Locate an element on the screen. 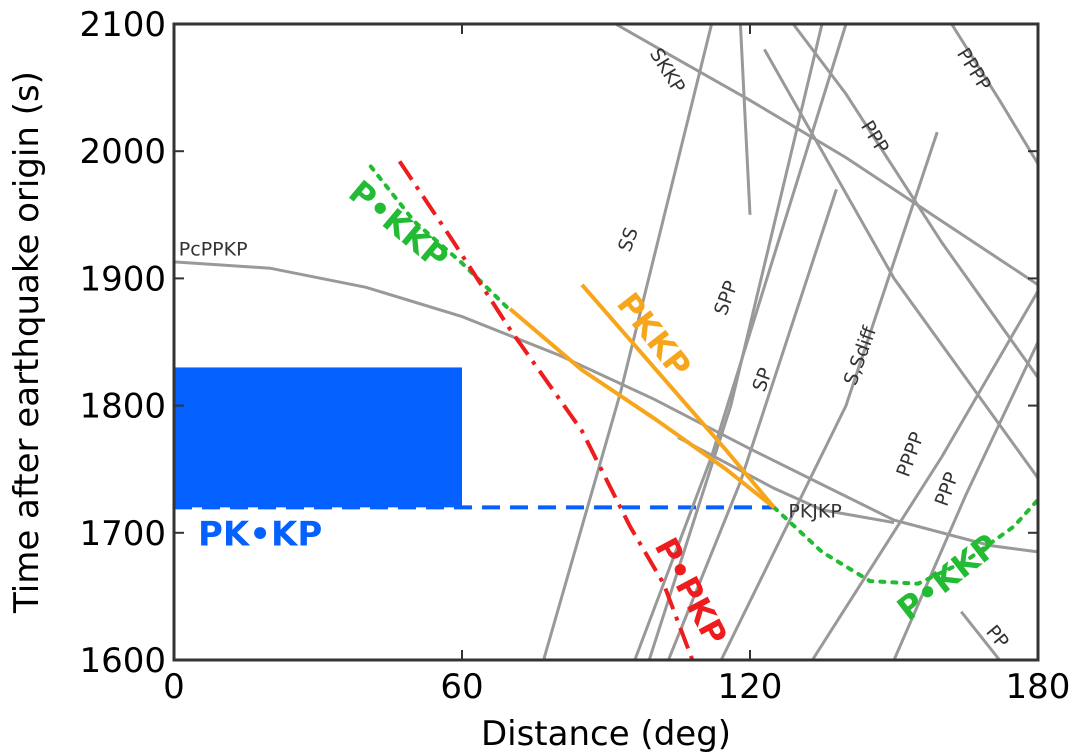 Image resolution: width=1080 pixels, height=755 pixels. y-tick-label: 1800 is located at coordinates (122, 407).